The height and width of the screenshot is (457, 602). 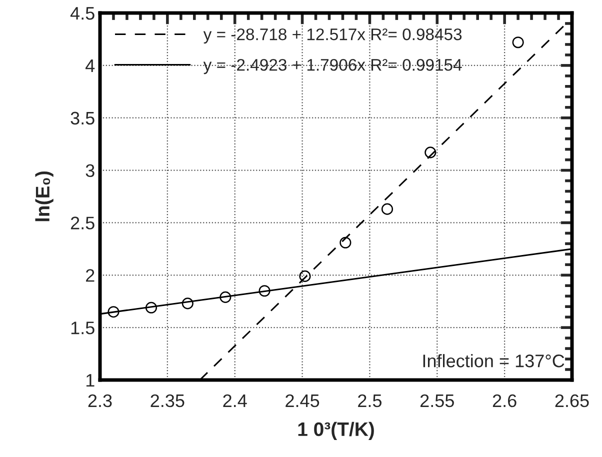 What do you see at coordinates (493, 361) in the screenshot?
I see `annotation: Inflection = 137°C` at bounding box center [493, 361].